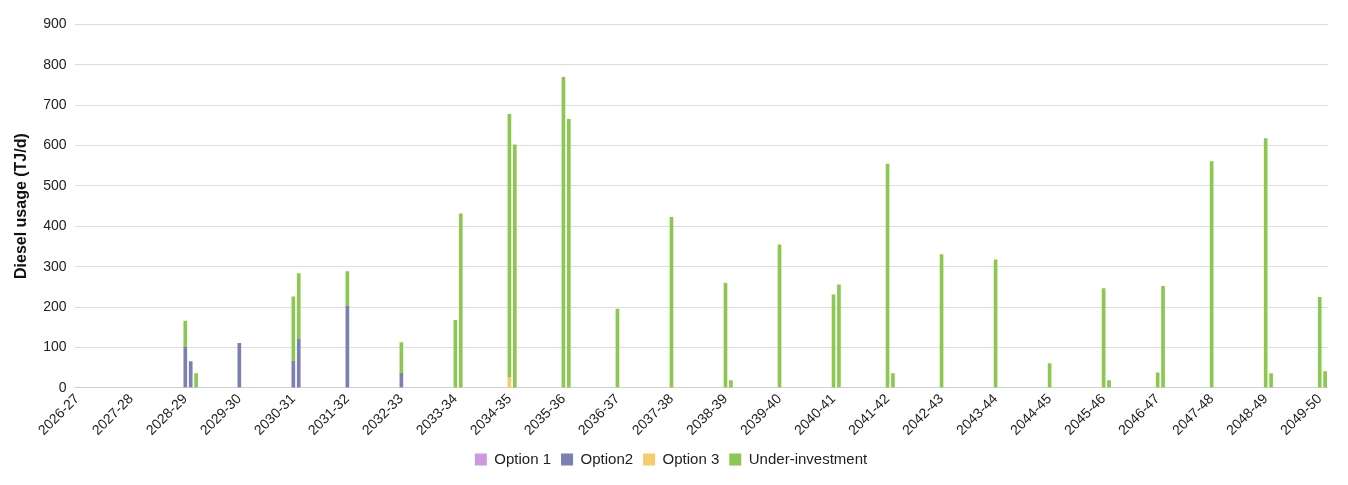  Describe the element at coordinates (21, 206) in the screenshot. I see `y-axis-title: Diesel usage (TJ/d)` at that location.